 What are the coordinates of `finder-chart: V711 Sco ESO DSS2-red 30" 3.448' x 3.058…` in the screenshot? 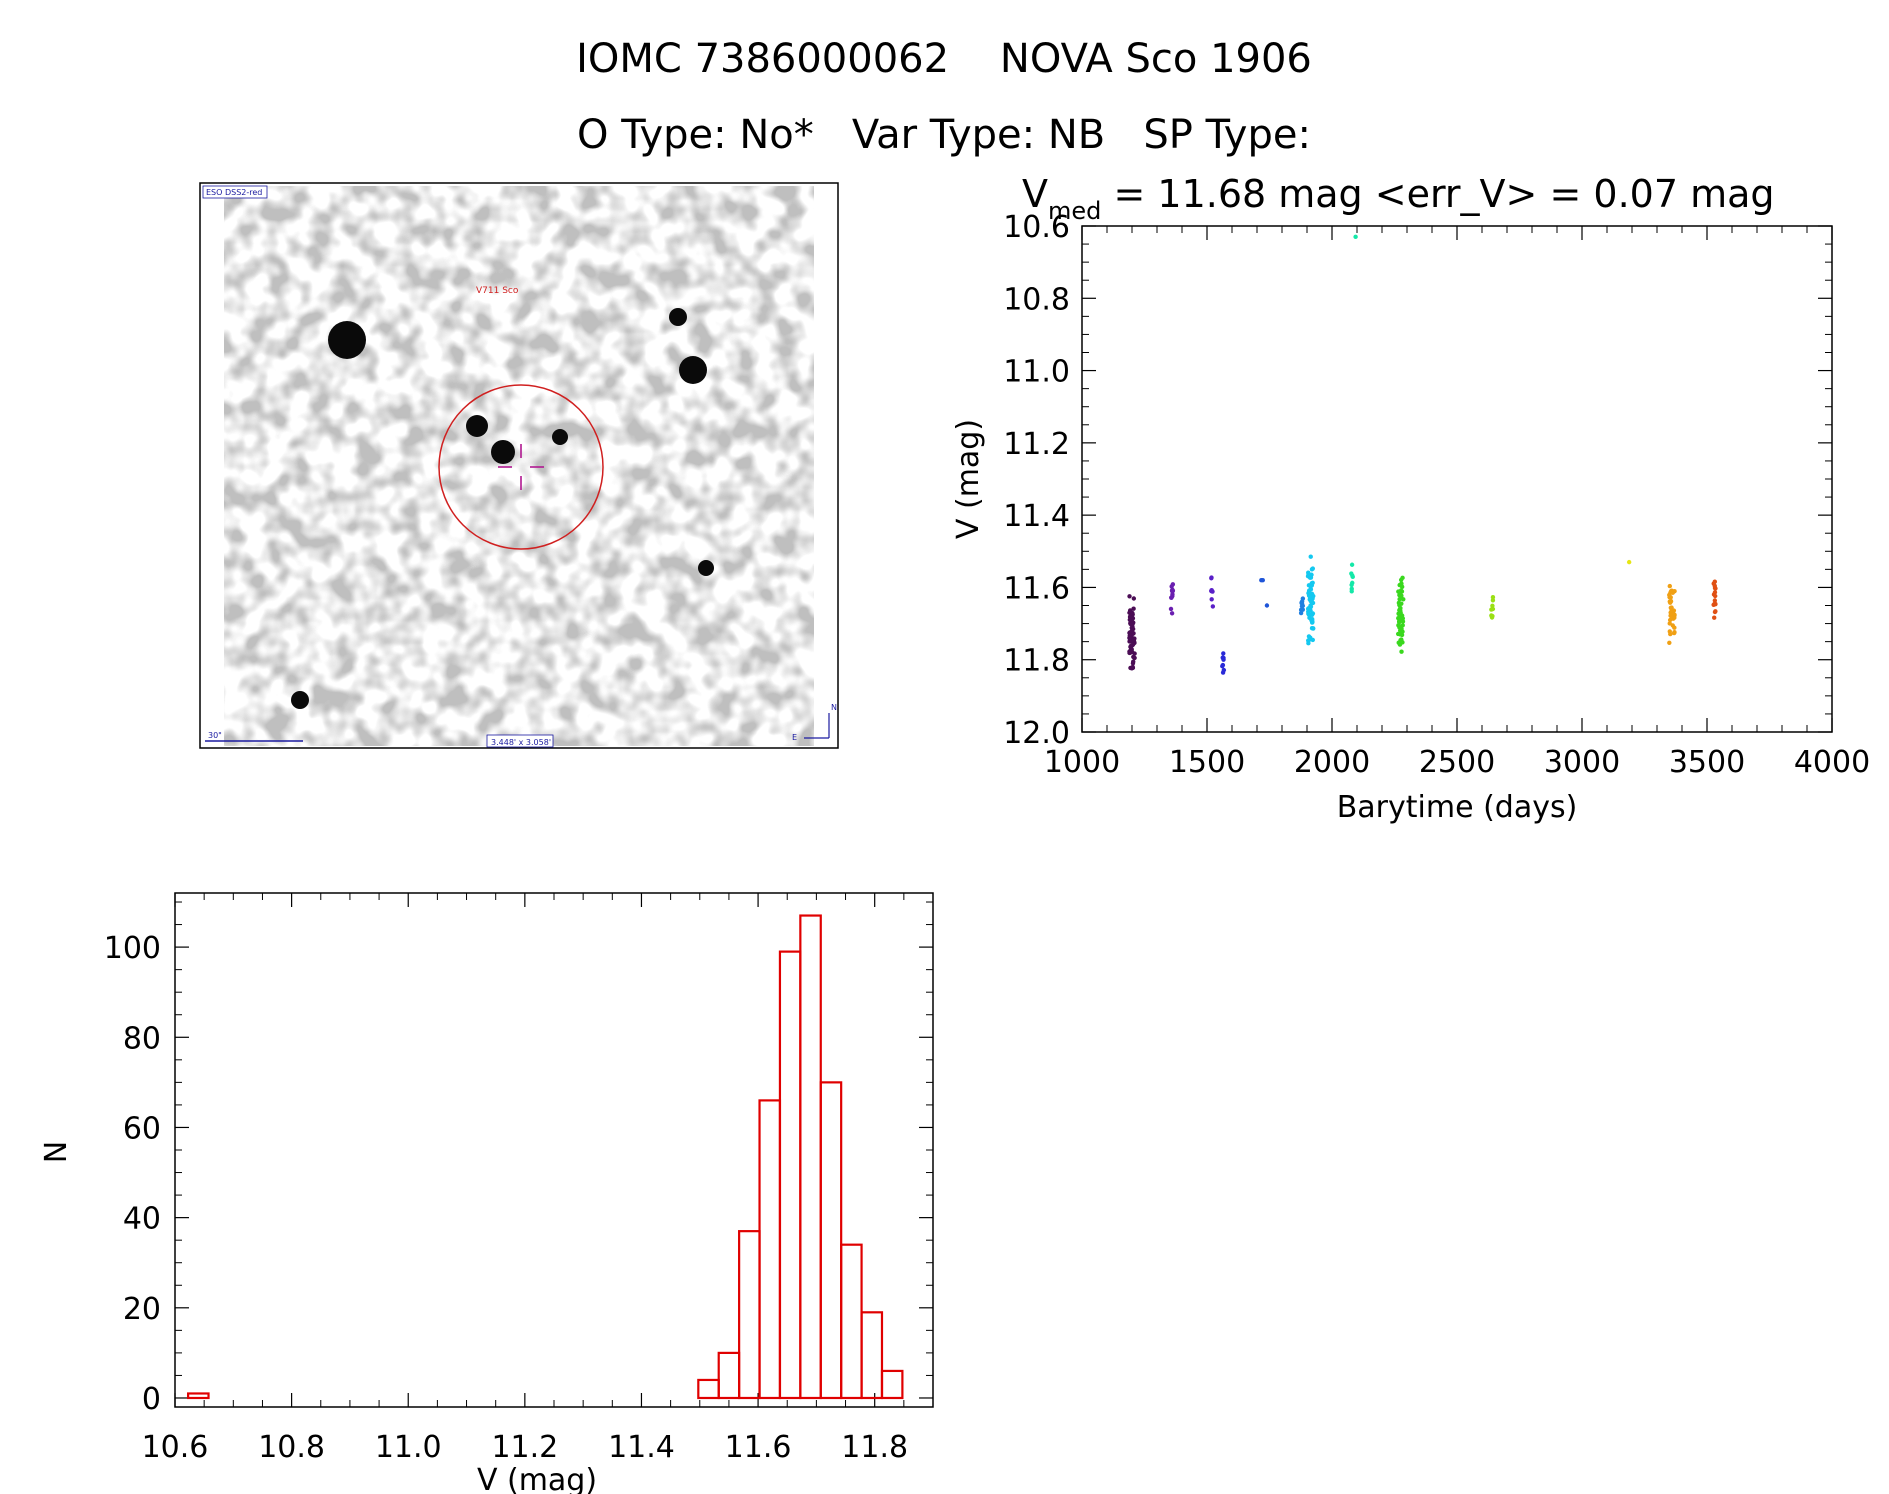 It's located at (519, 465).